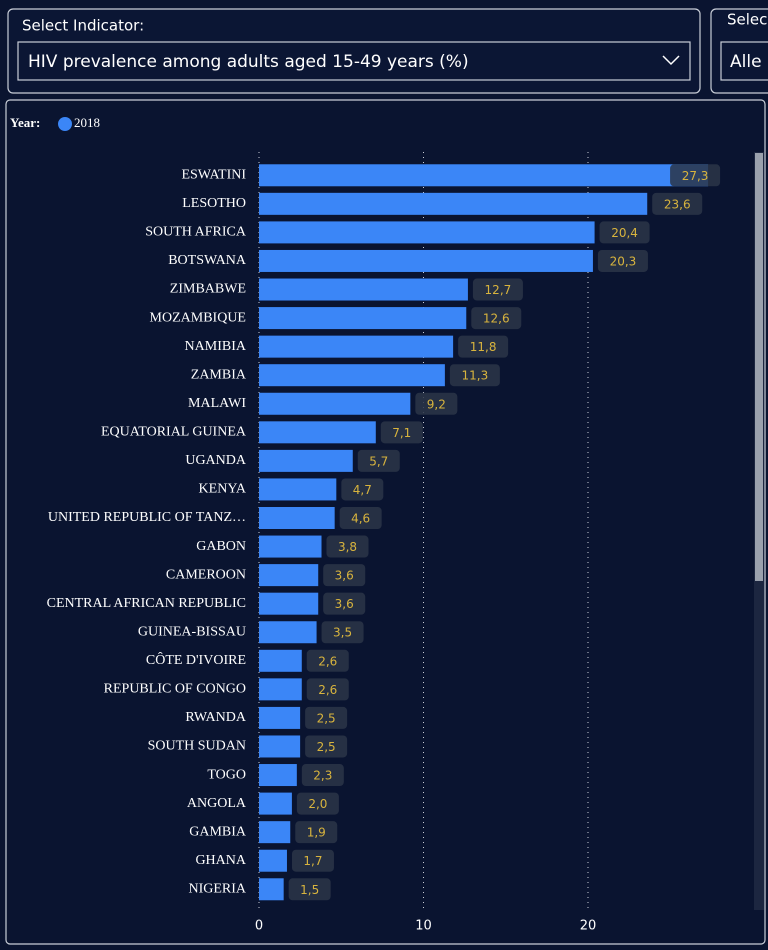  I want to click on category-label: SOUTH AFRICA, so click(196, 232).